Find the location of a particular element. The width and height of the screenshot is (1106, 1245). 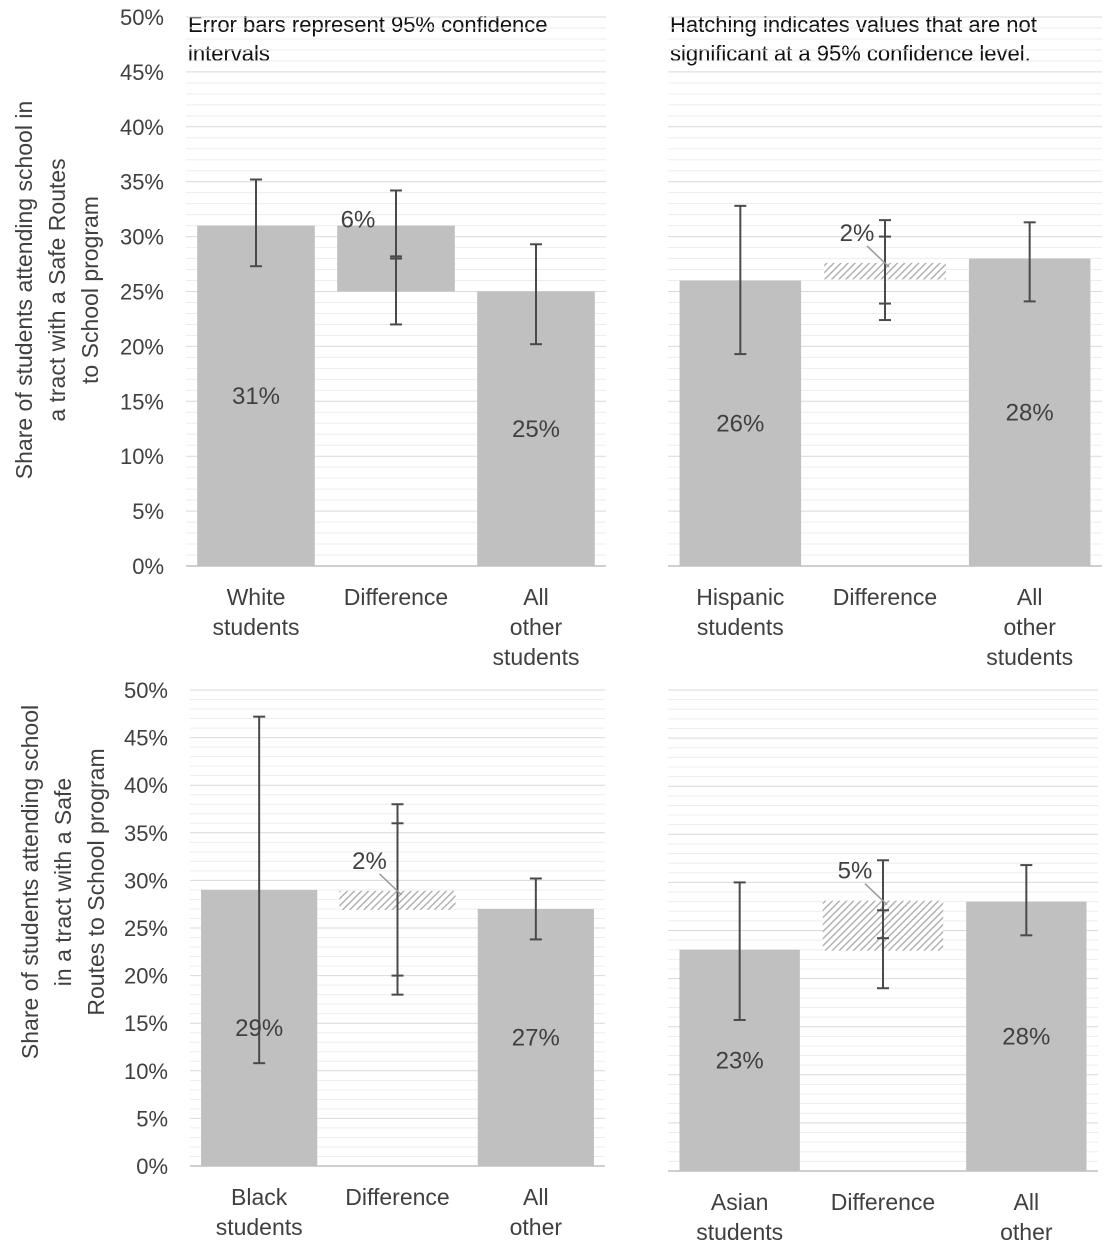

error-bar-note-line-2: intervals is located at coordinates (229, 53).